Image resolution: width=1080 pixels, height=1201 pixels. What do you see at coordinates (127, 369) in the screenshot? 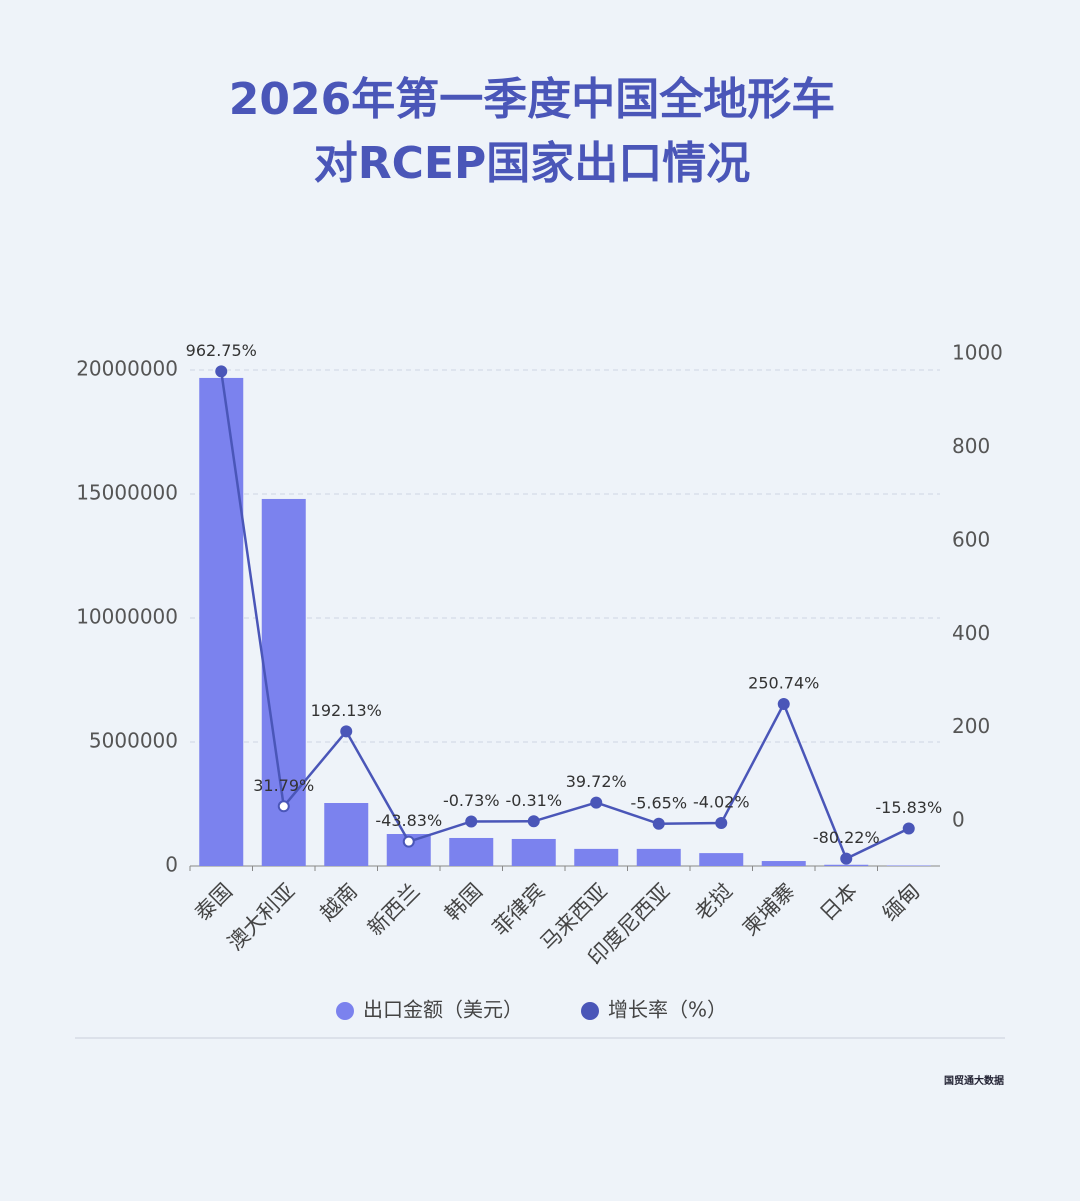
I see `y-tick-label: 20000000` at bounding box center [127, 369].